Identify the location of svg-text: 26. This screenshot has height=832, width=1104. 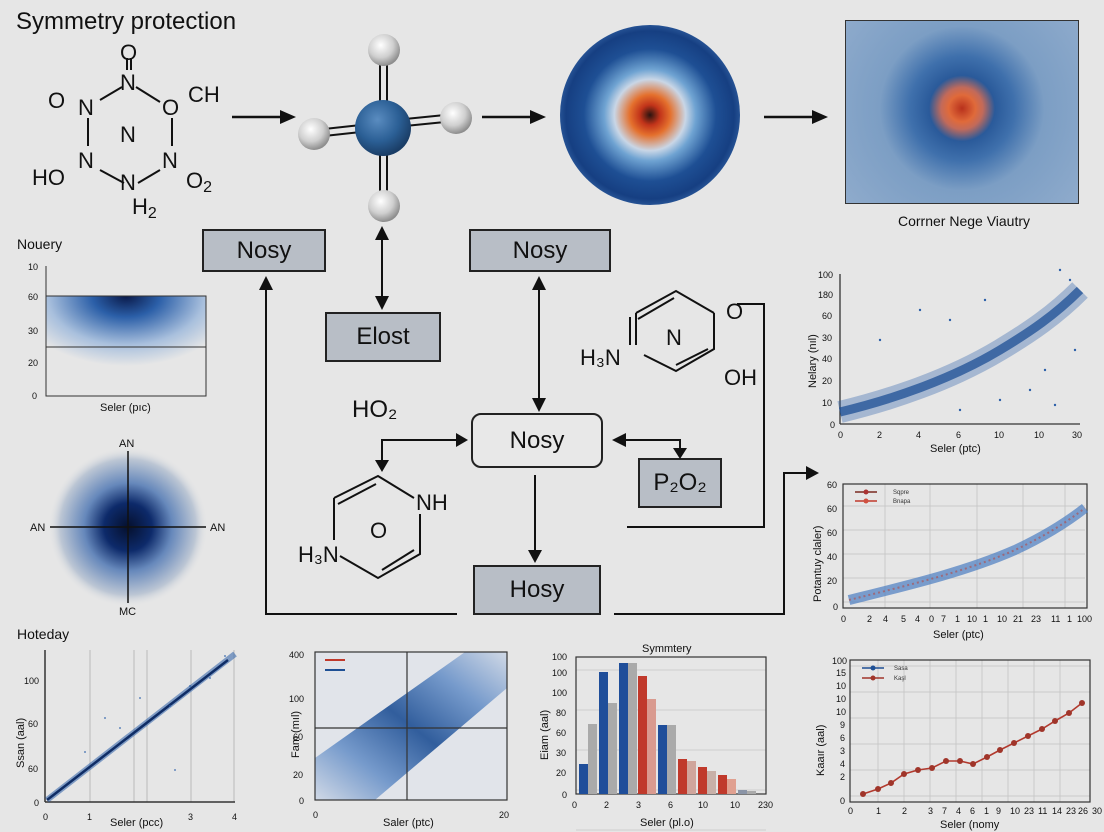
(1083, 811).